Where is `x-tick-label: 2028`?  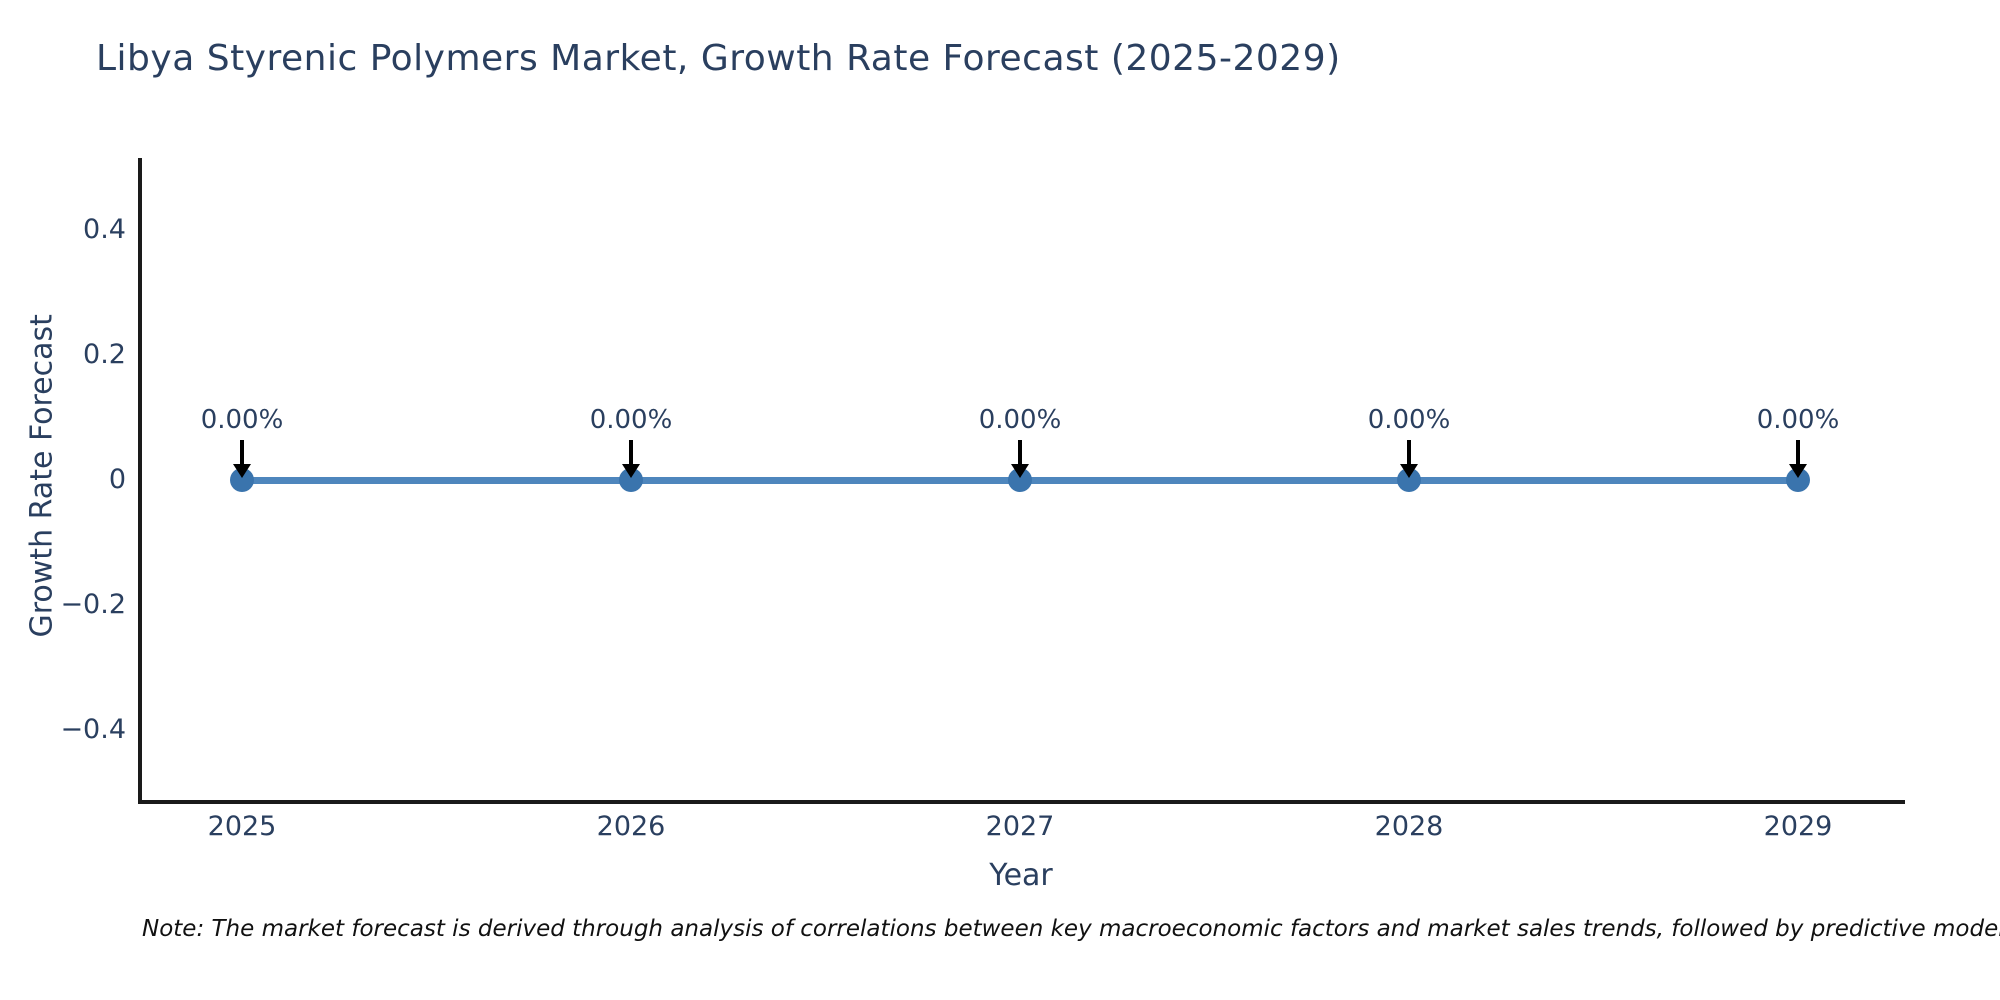
x-tick-label: 2028 is located at coordinates (1409, 826).